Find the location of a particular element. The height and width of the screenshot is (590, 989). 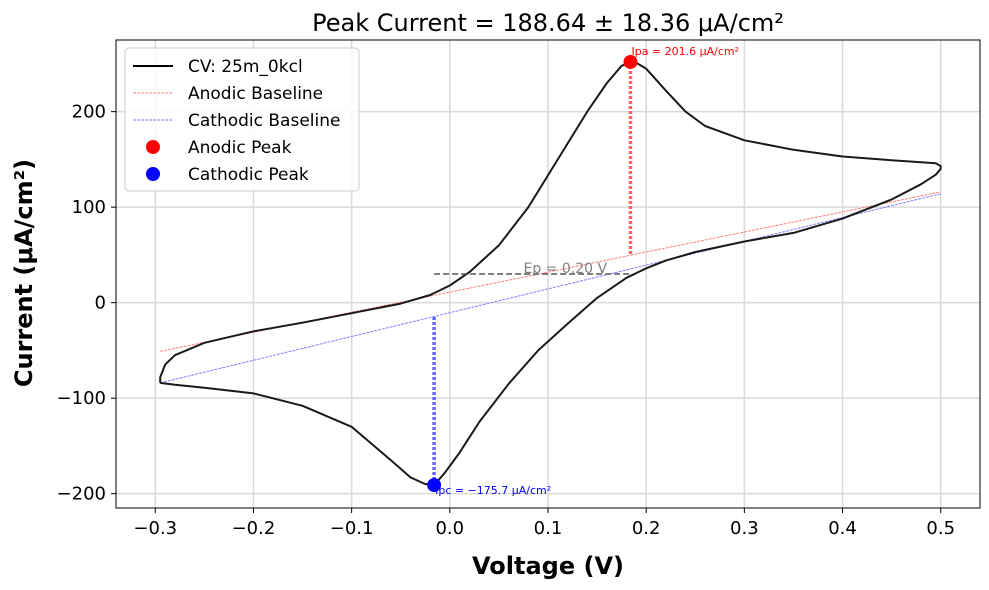

y-tick-label: 200 is located at coordinates (89, 112).